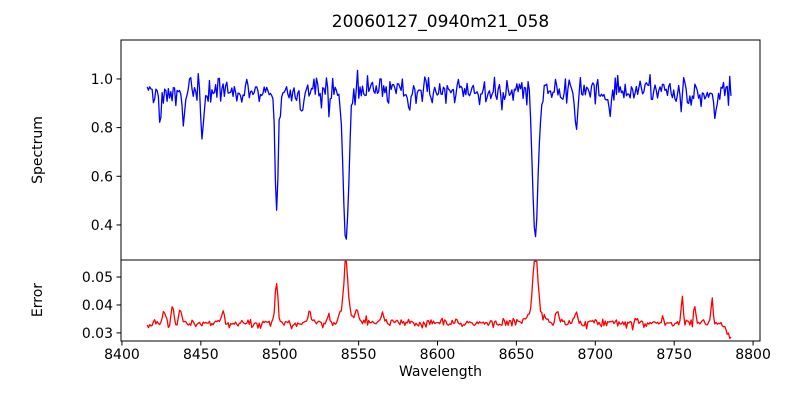 This screenshot has width=800, height=400. What do you see at coordinates (102, 177) in the screenshot?
I see `spectrum-y-tick-label: 0.6` at bounding box center [102, 177].